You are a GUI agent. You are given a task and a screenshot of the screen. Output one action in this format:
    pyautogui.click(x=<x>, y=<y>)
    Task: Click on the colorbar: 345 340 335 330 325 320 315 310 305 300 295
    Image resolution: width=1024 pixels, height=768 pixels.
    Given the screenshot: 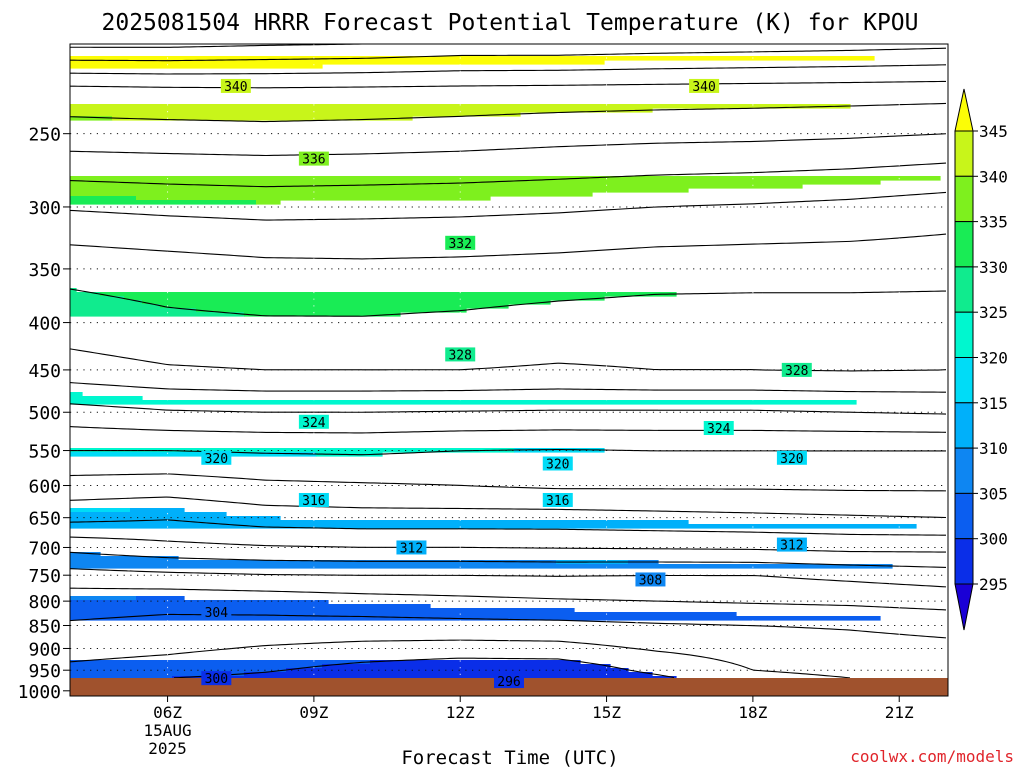 What is the action you would take?
    pyautogui.click(x=981, y=359)
    